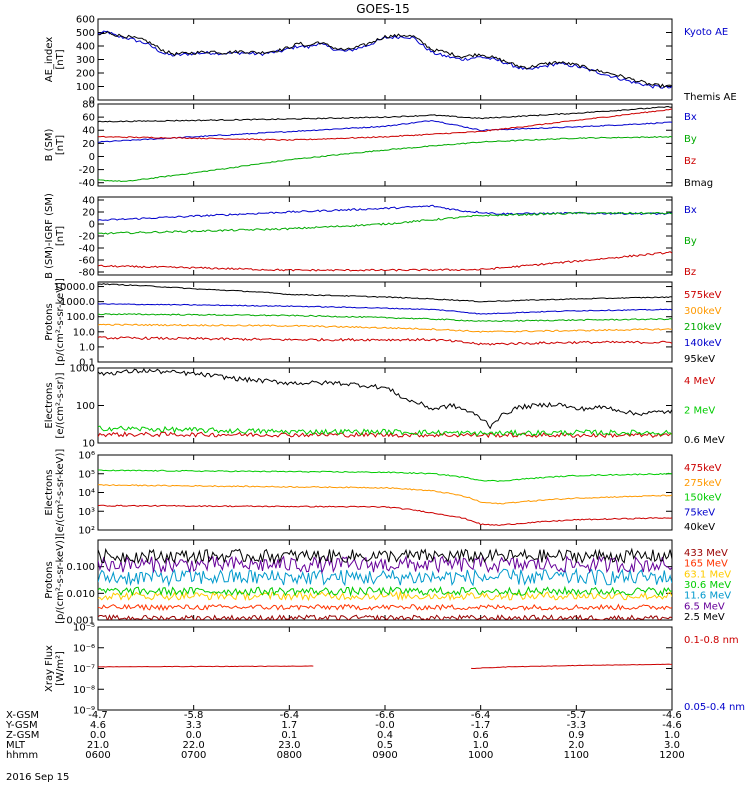 This screenshot has height=800, width=750. What do you see at coordinates (16, 745) in the screenshot?
I see `footer-row-label: MLT` at bounding box center [16, 745].